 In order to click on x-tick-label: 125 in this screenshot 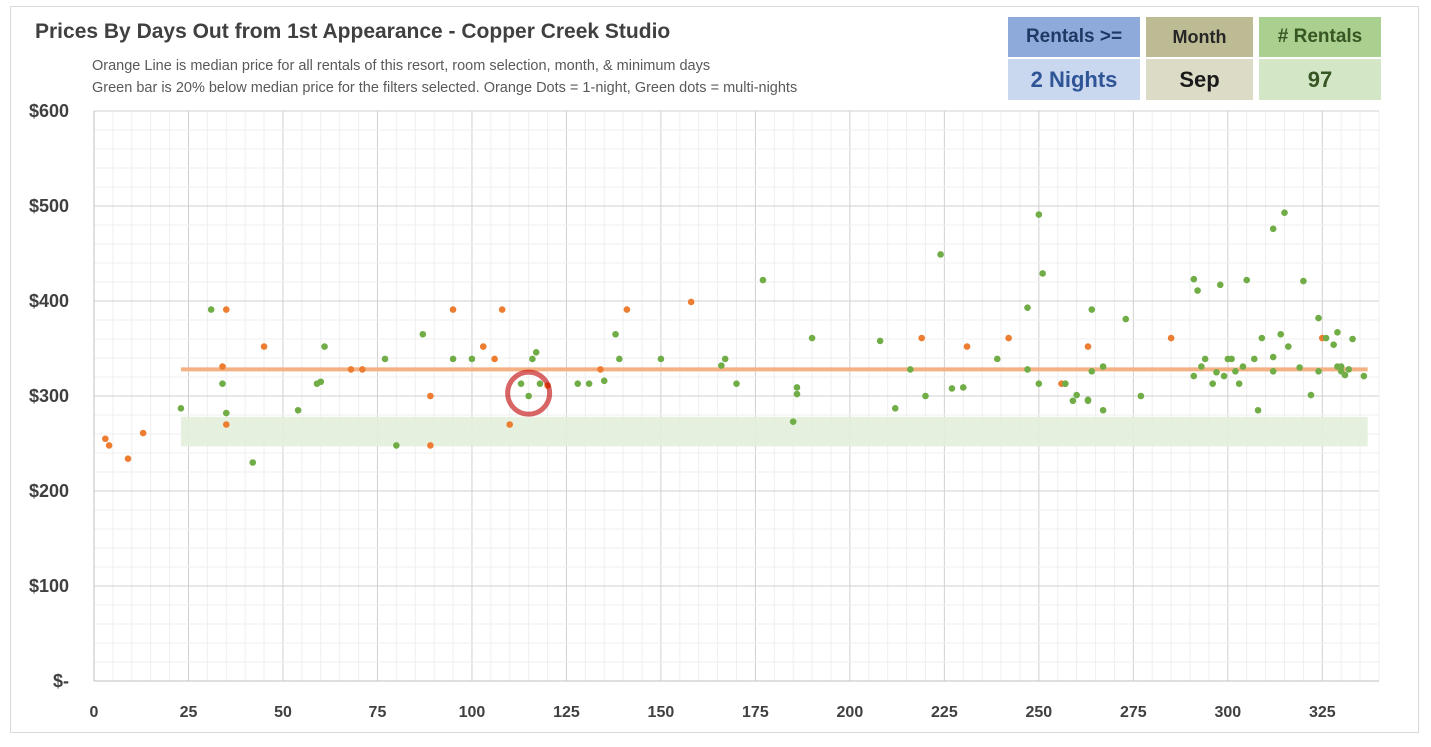, I will do `click(566, 712)`.